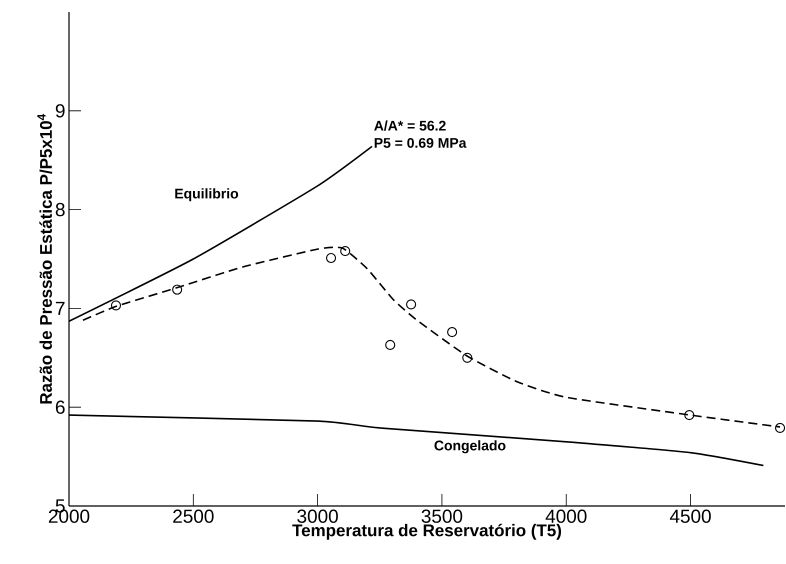 The image size is (786, 564). What do you see at coordinates (60, 111) in the screenshot?
I see `y-tick-label: 9` at bounding box center [60, 111].